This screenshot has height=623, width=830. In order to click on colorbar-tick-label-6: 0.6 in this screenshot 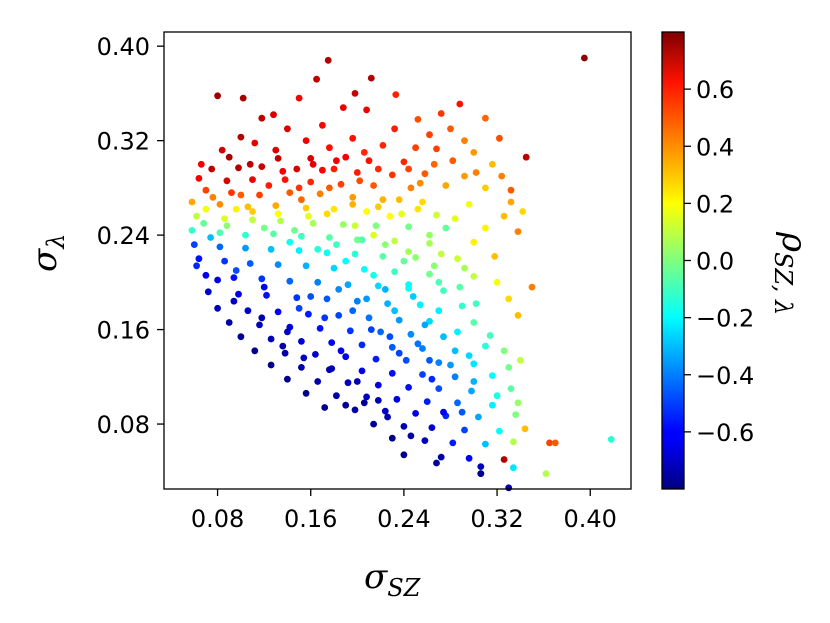, I will do `click(715, 90)`.